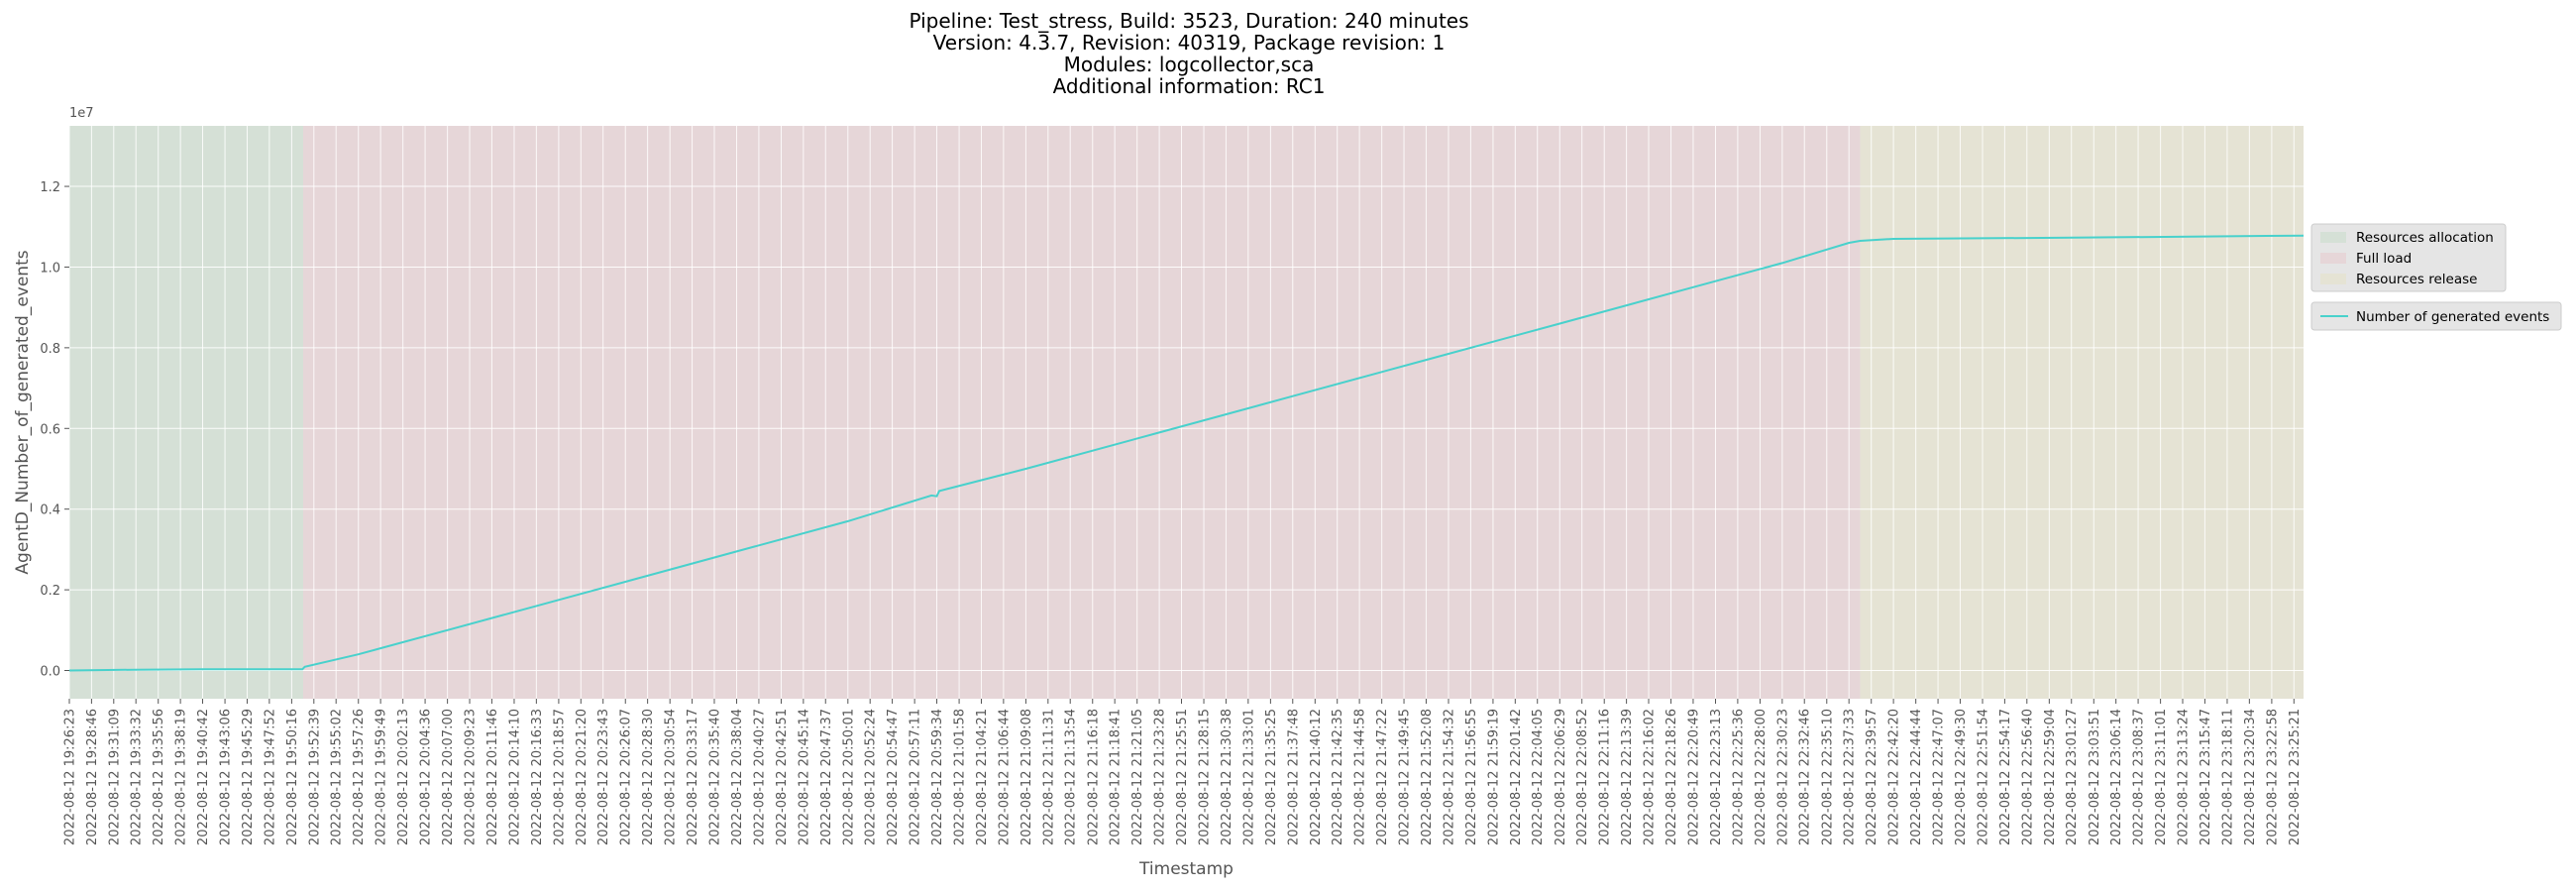  Describe the element at coordinates (50, 672) in the screenshot. I see `y-tick-label: 0.0` at that location.